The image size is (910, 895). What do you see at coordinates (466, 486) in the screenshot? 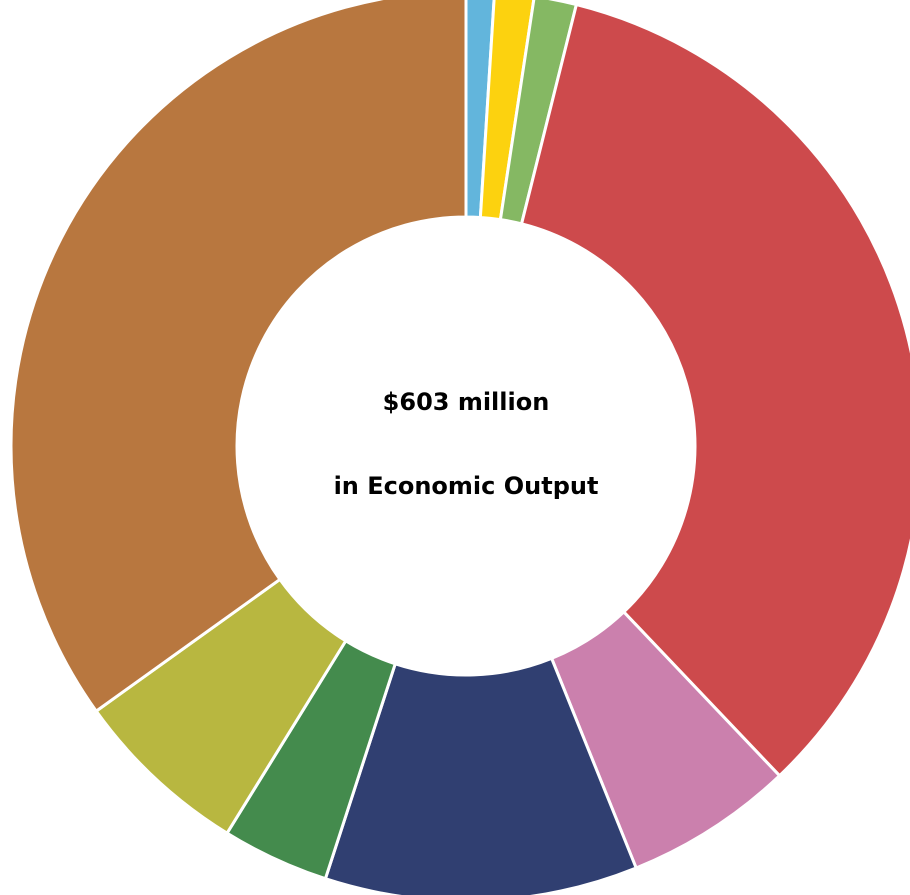
I see `center-caption-label: in Economic Output` at bounding box center [466, 486].